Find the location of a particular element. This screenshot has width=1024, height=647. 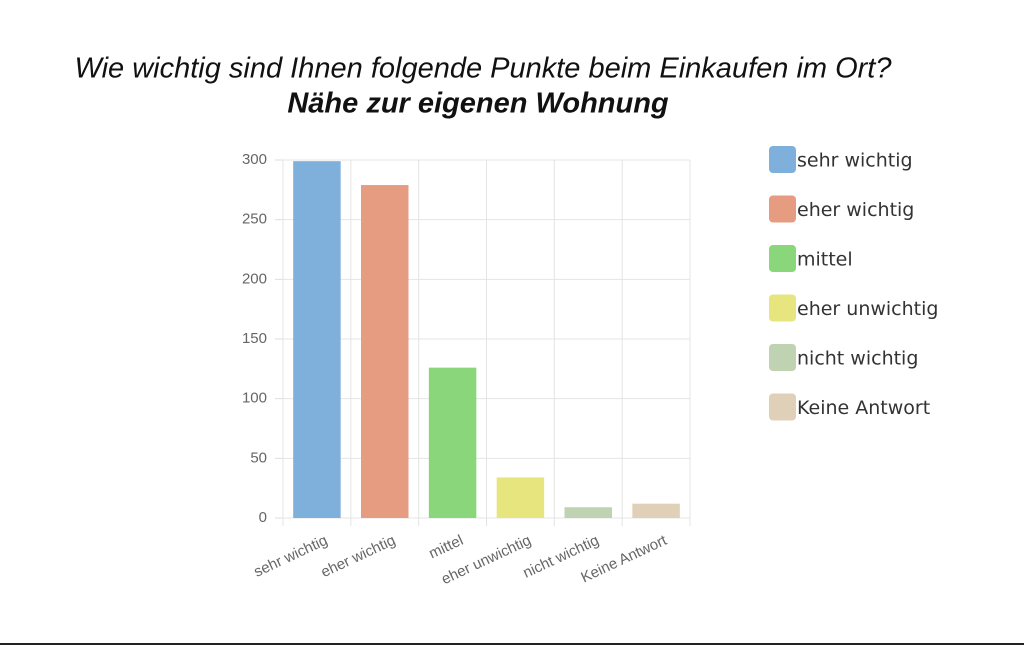

legend-label: sehr wichtig is located at coordinates (855, 161).